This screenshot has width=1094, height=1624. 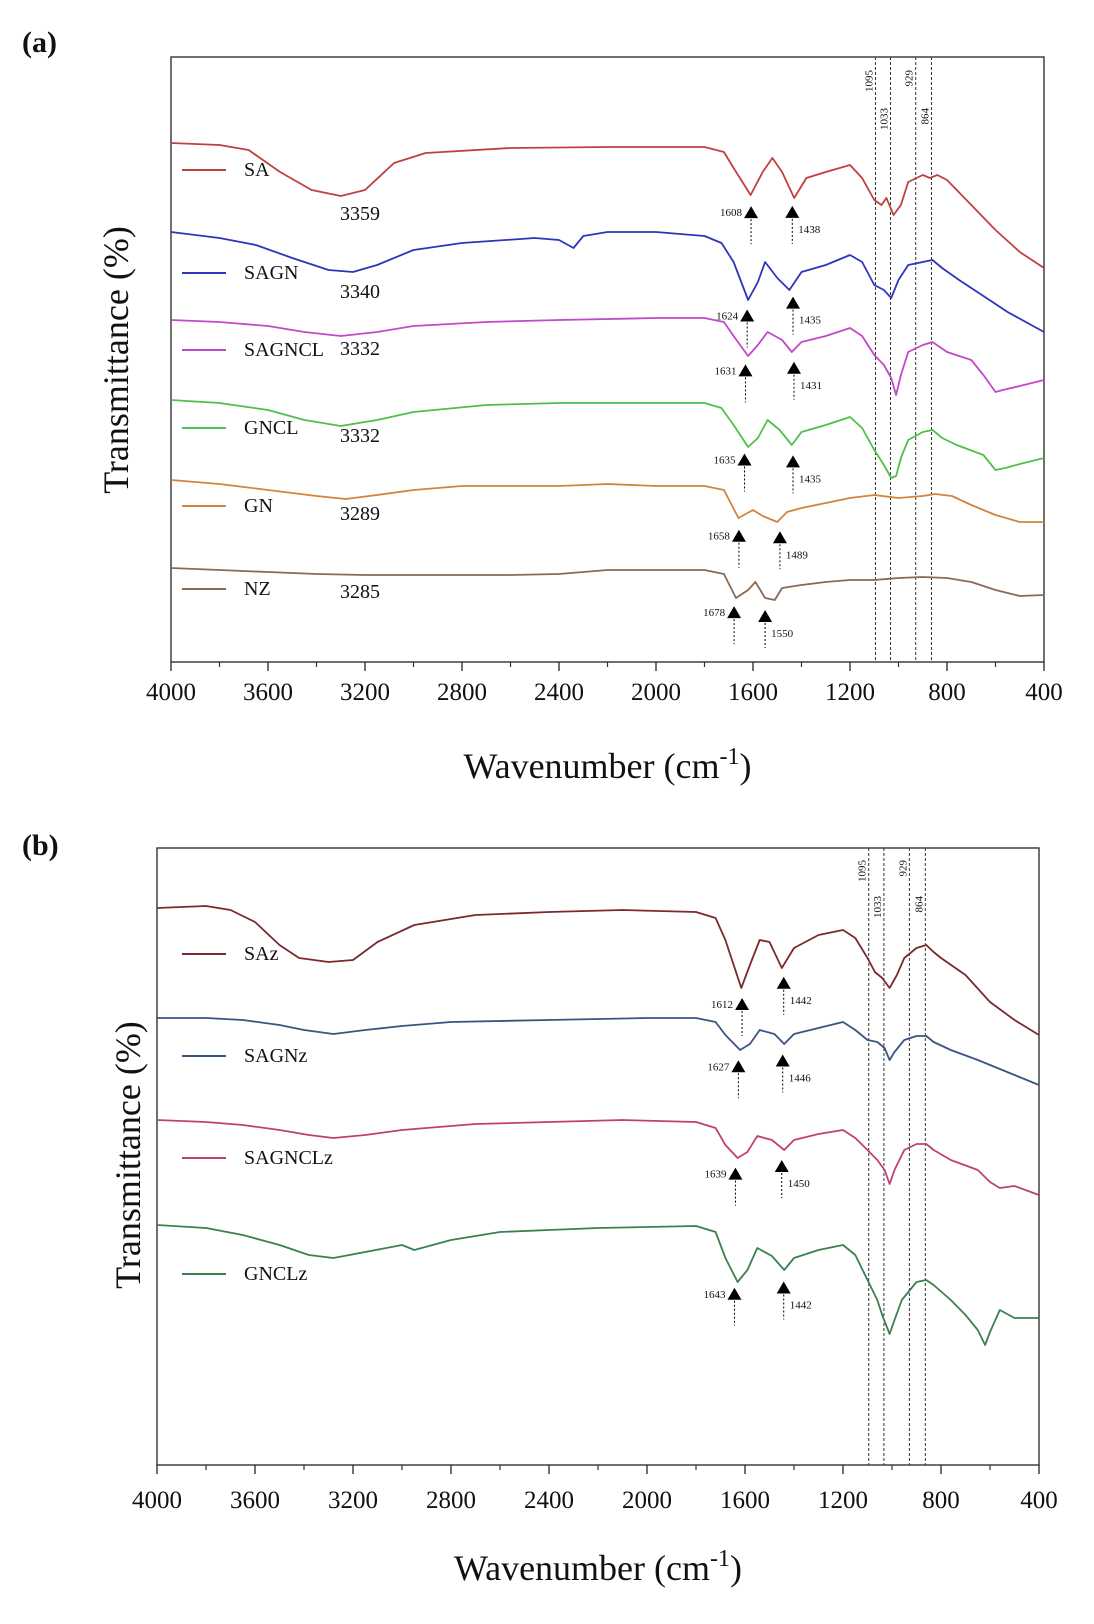 What do you see at coordinates (275, 1274) in the screenshot?
I see `legend-label-GNCLz: GNCLz` at bounding box center [275, 1274].